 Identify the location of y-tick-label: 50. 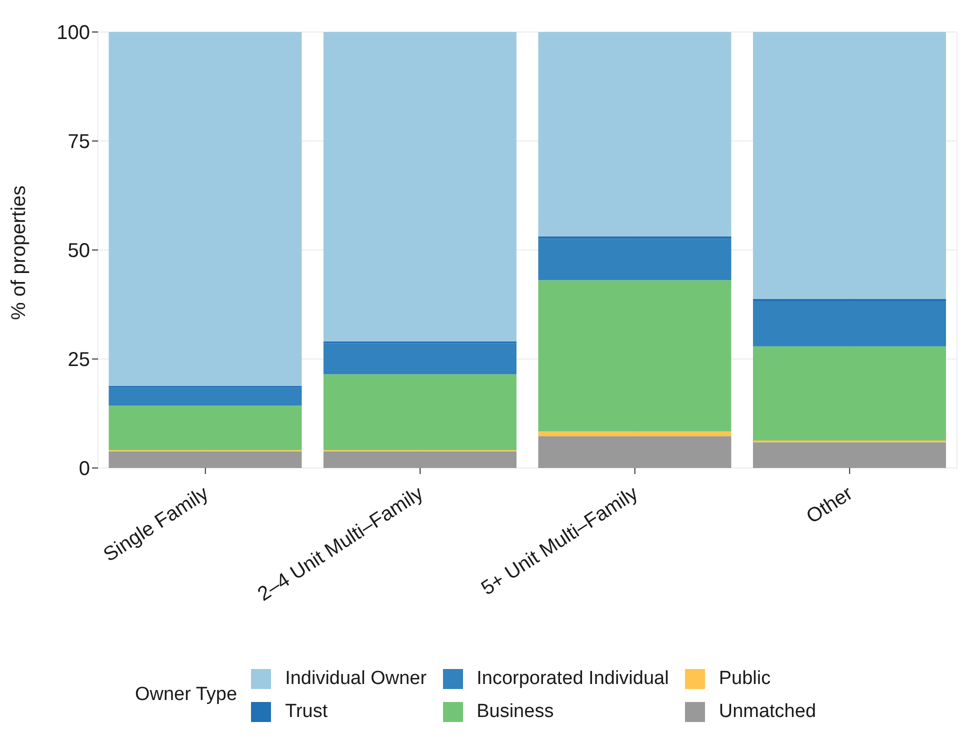
(79, 251).